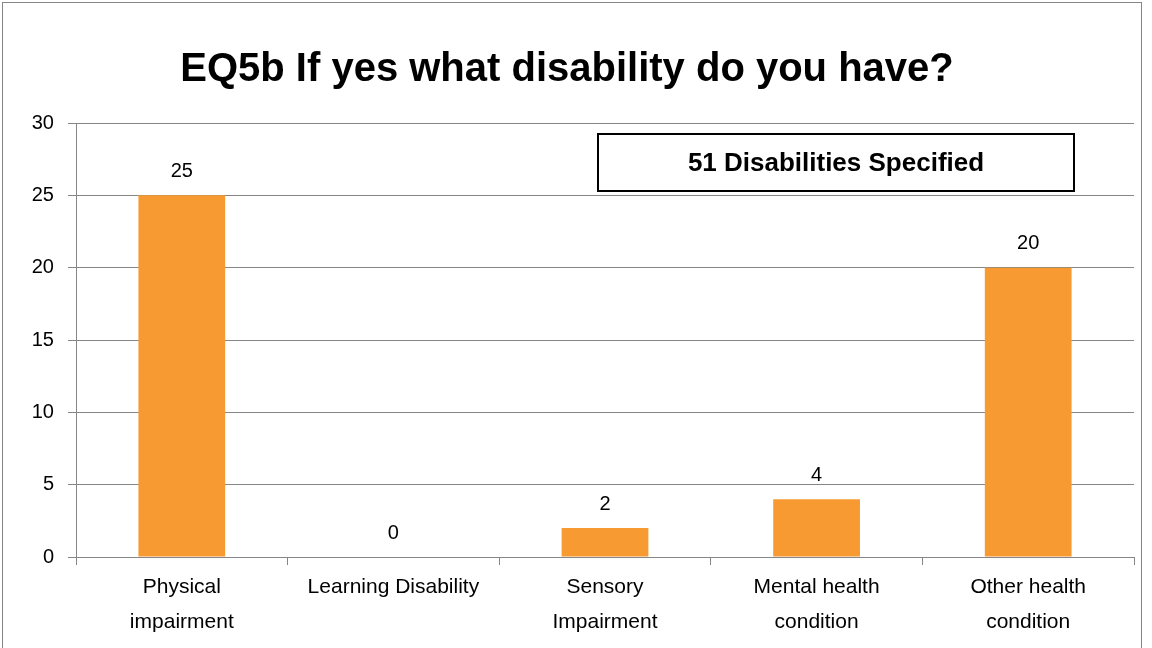  Describe the element at coordinates (42, 410) in the screenshot. I see `y-tick-label: 10` at that location.